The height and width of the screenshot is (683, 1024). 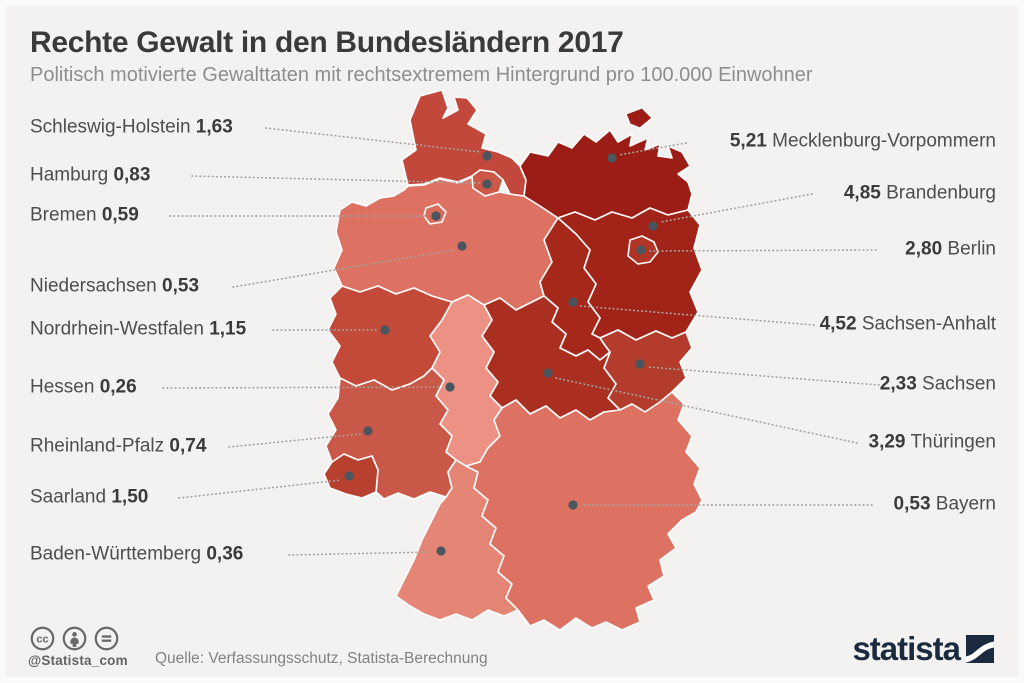 What do you see at coordinates (441, 551) in the screenshot?
I see `state-dot-baden-wuerttemberg` at bounding box center [441, 551].